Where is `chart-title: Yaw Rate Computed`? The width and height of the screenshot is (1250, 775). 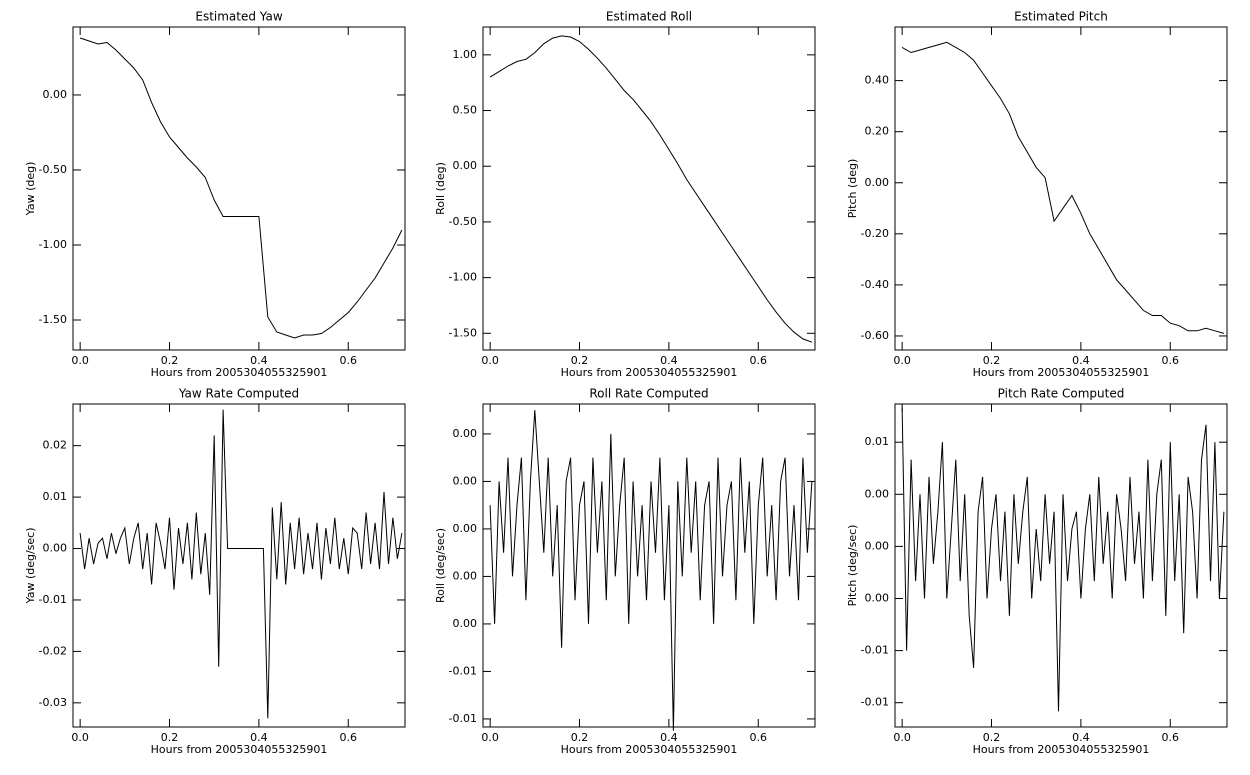
chart-title: Yaw Rate Computed is located at coordinates (238, 394).